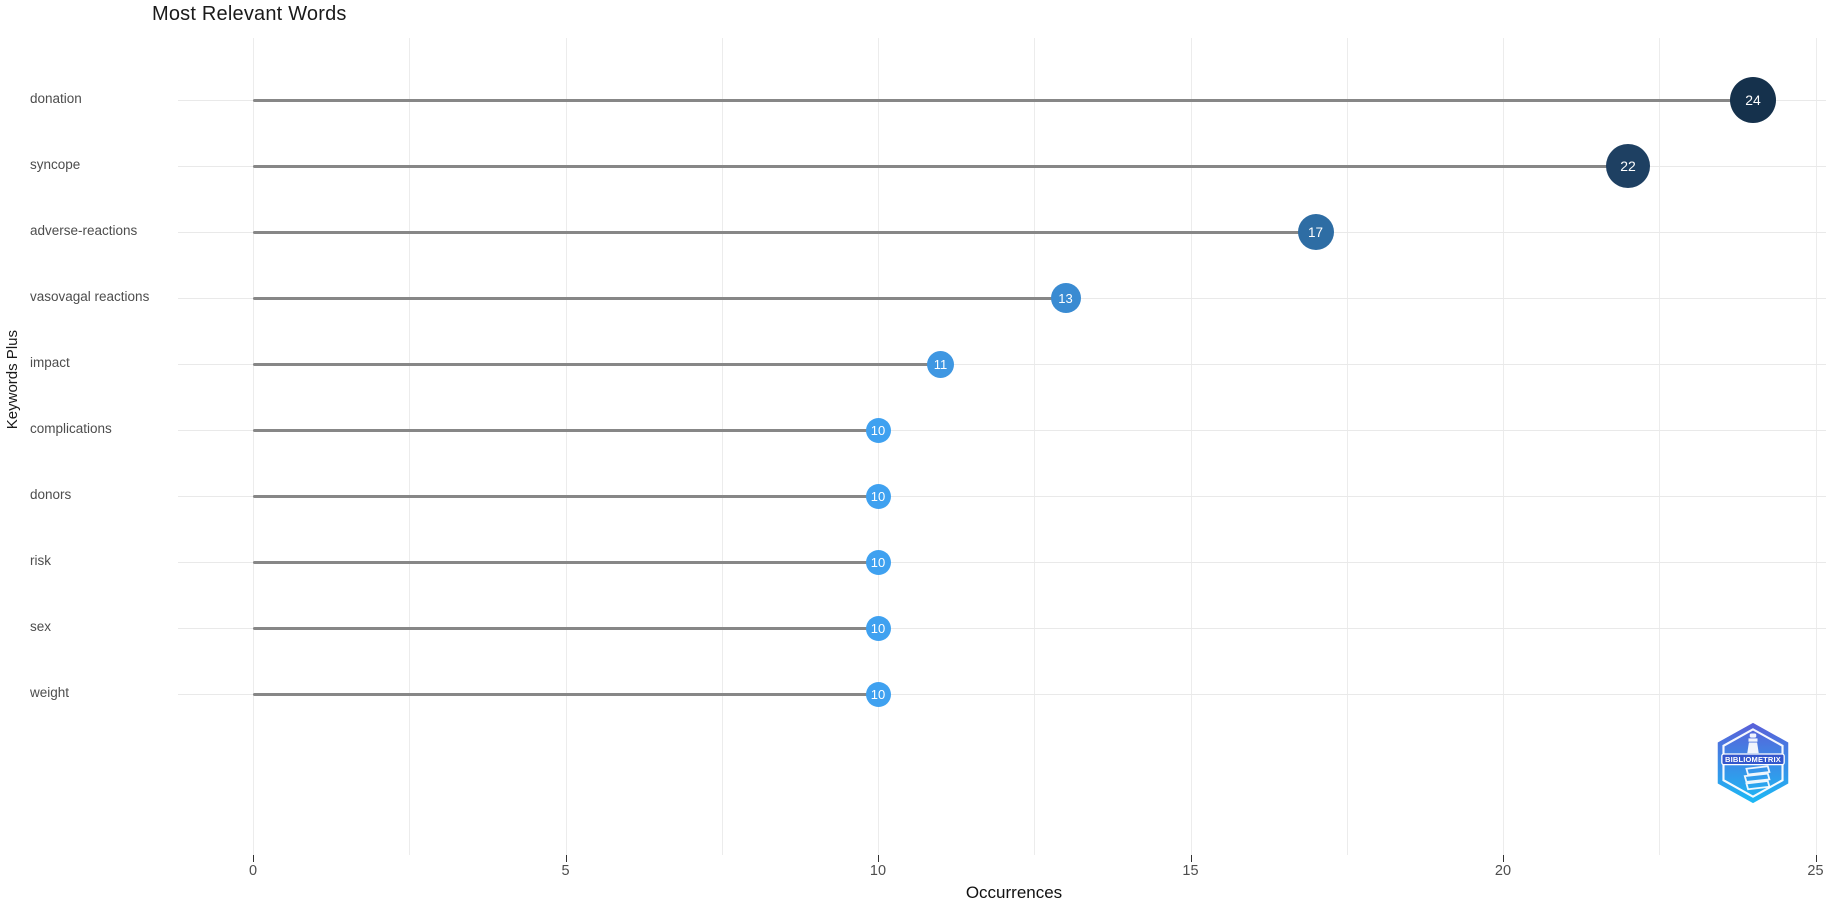  I want to click on category-label: impact, so click(50, 362).